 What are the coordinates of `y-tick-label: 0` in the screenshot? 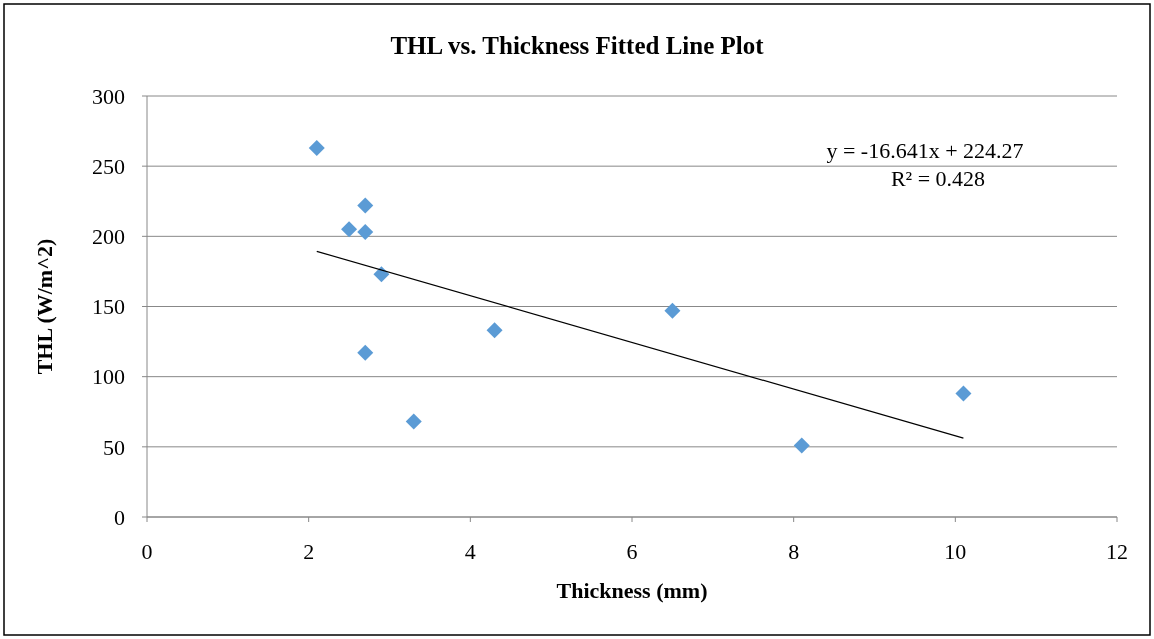 It's located at (119, 517).